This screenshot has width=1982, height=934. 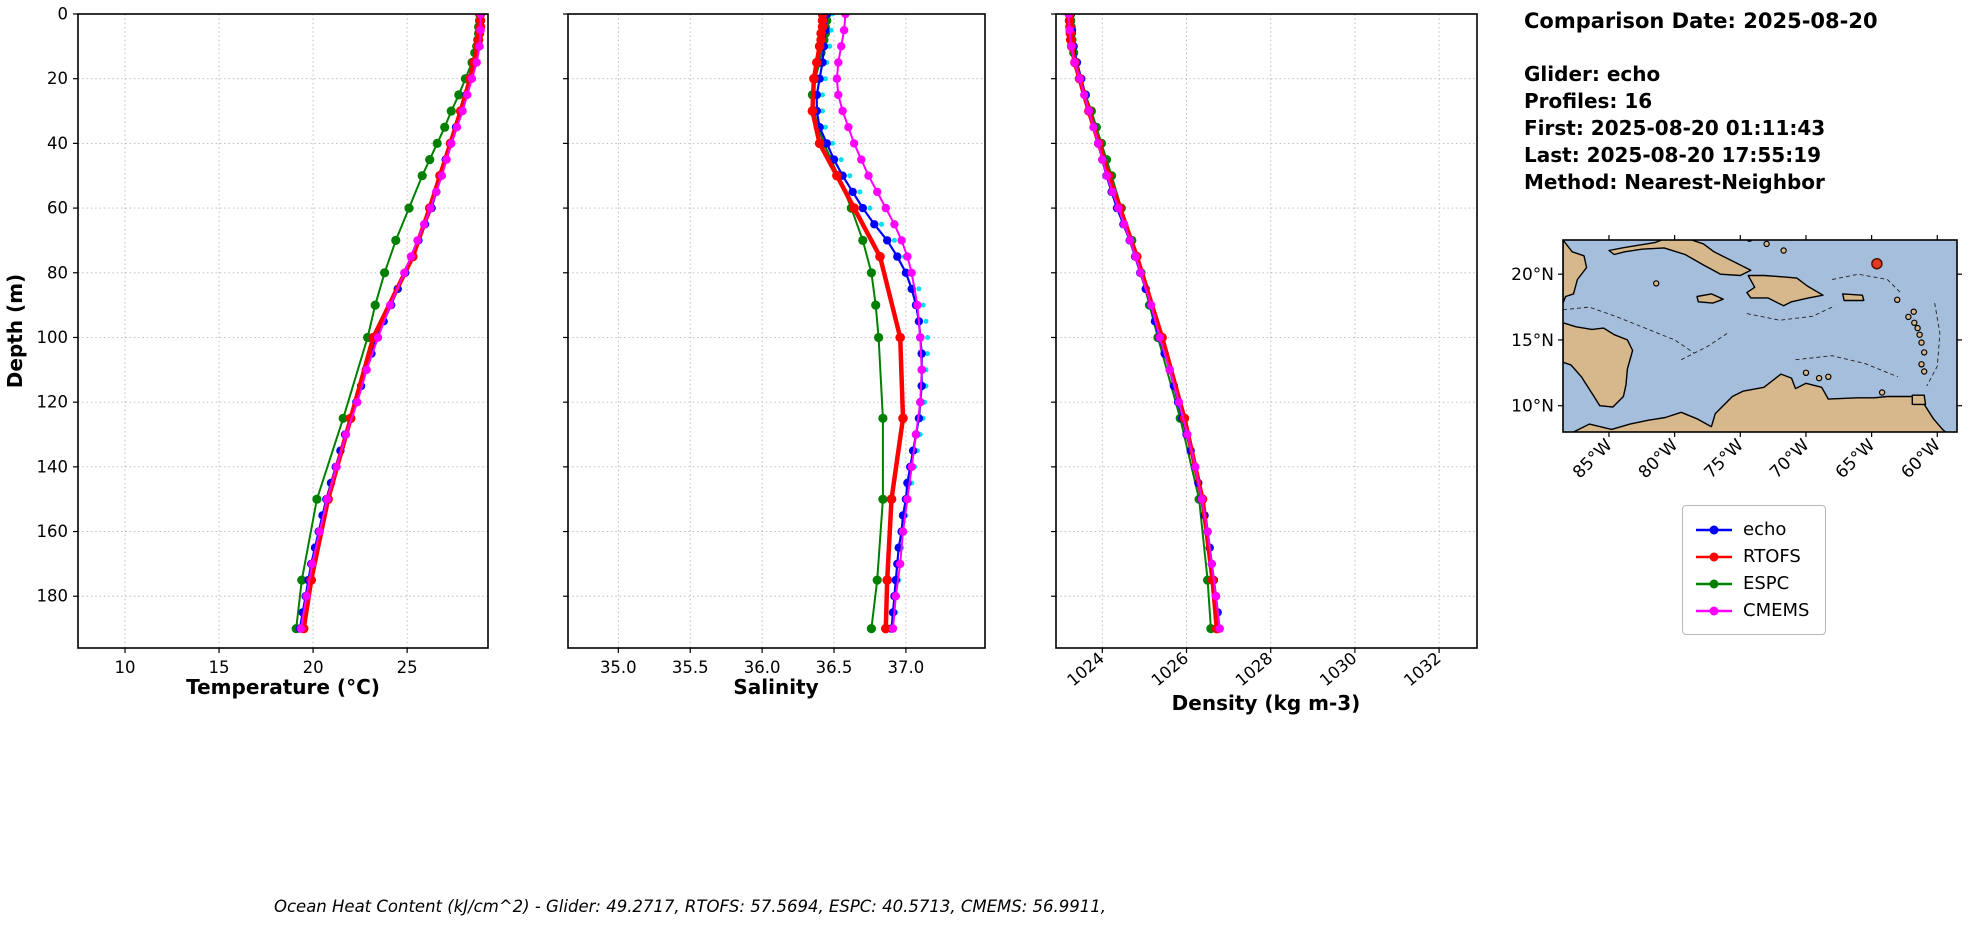 I want to click on x-tick-label: 20, so click(x=313, y=667).